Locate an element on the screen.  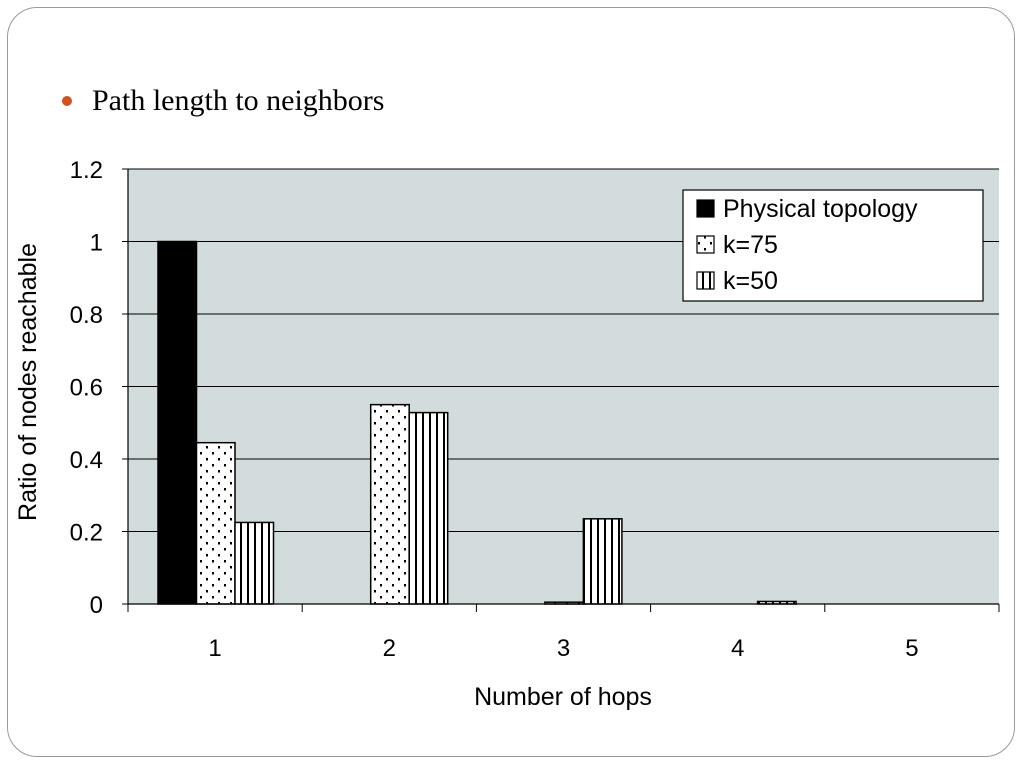
x-tick-label: 5 is located at coordinates (911, 648).